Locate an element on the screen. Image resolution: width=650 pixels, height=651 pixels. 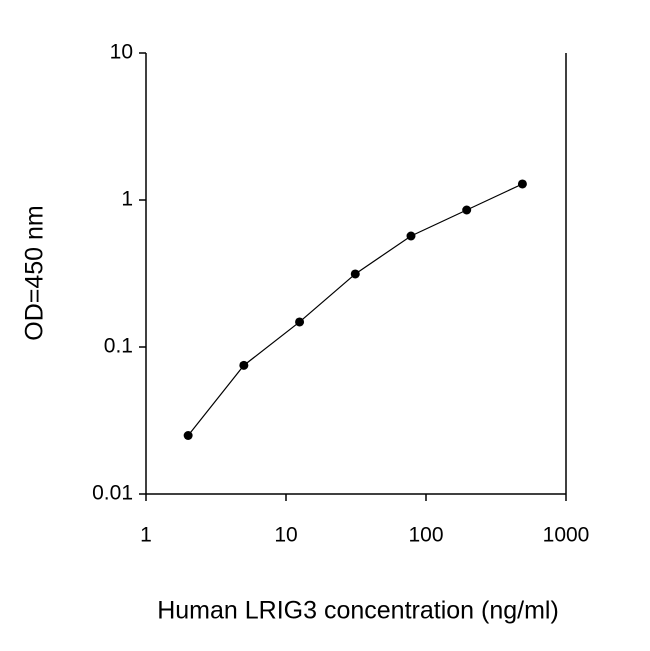
x-tick-label: 100 is located at coordinates (425, 535).